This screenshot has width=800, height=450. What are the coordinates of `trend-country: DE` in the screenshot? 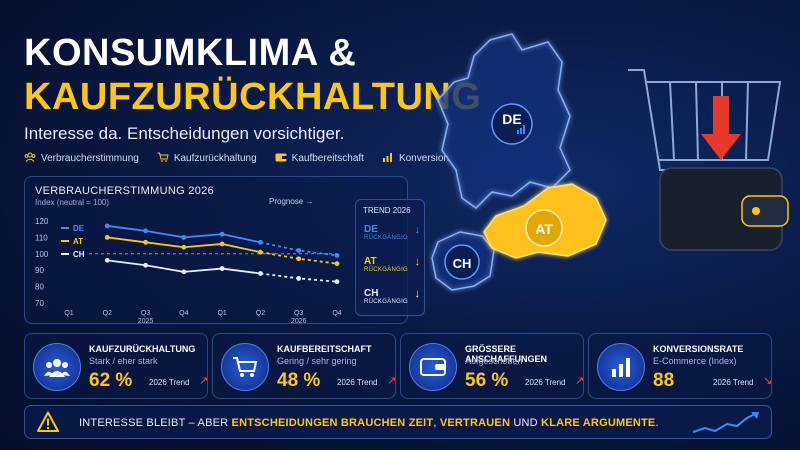 It's located at (371, 229).